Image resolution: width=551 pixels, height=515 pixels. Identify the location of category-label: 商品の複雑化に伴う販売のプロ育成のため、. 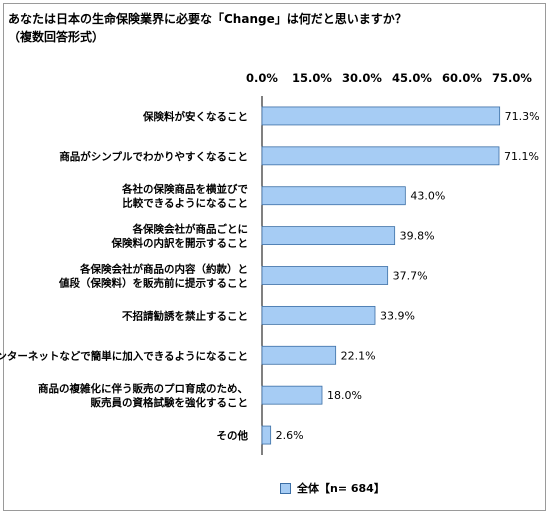
(143, 388).